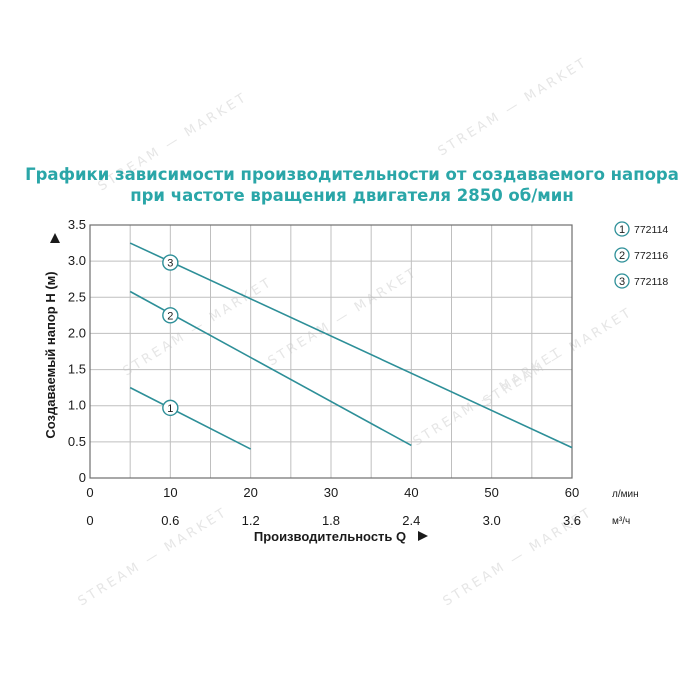 Image resolution: width=700 pixels, height=700 pixels. I want to click on legend-marker-label-3: 3, so click(622, 282).